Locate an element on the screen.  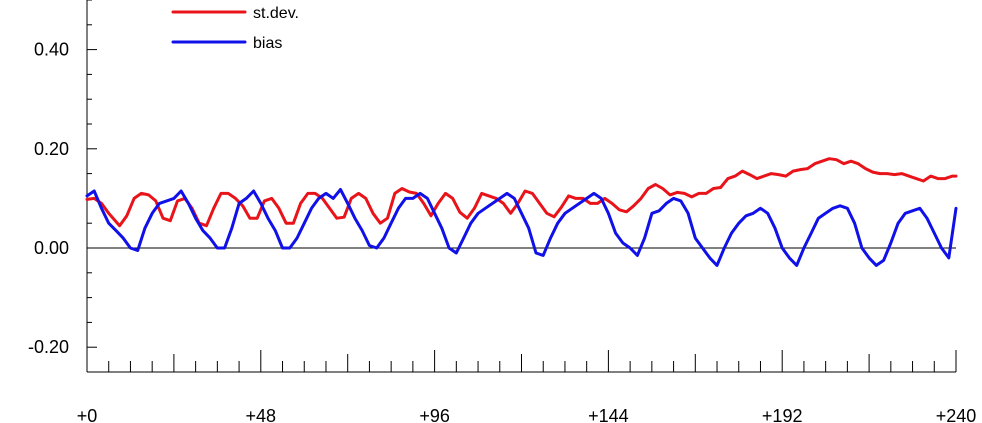
legend-label-st-dev: st.dev. is located at coordinates (276, 13).